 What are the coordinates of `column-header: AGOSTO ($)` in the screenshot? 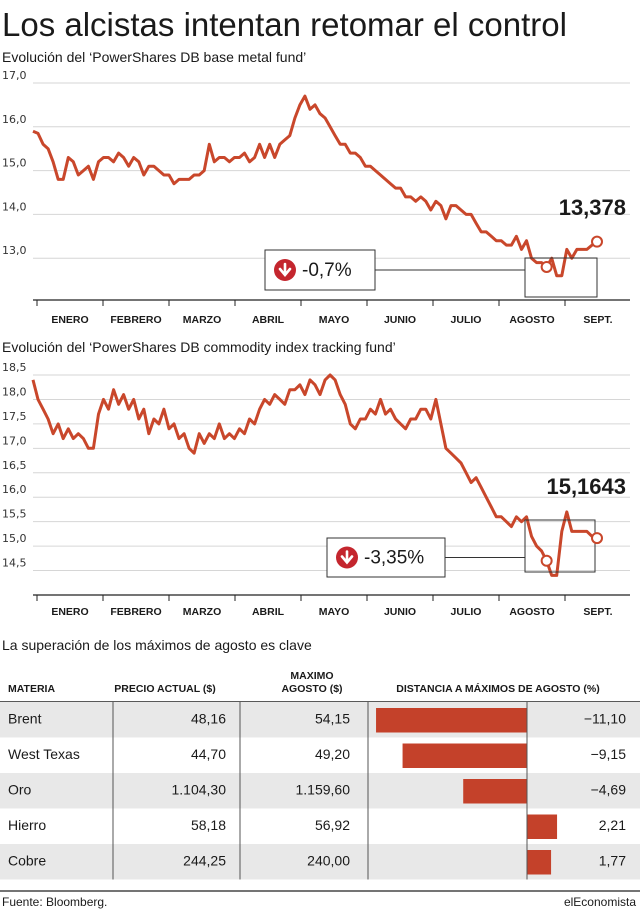 It's located at (311, 689).